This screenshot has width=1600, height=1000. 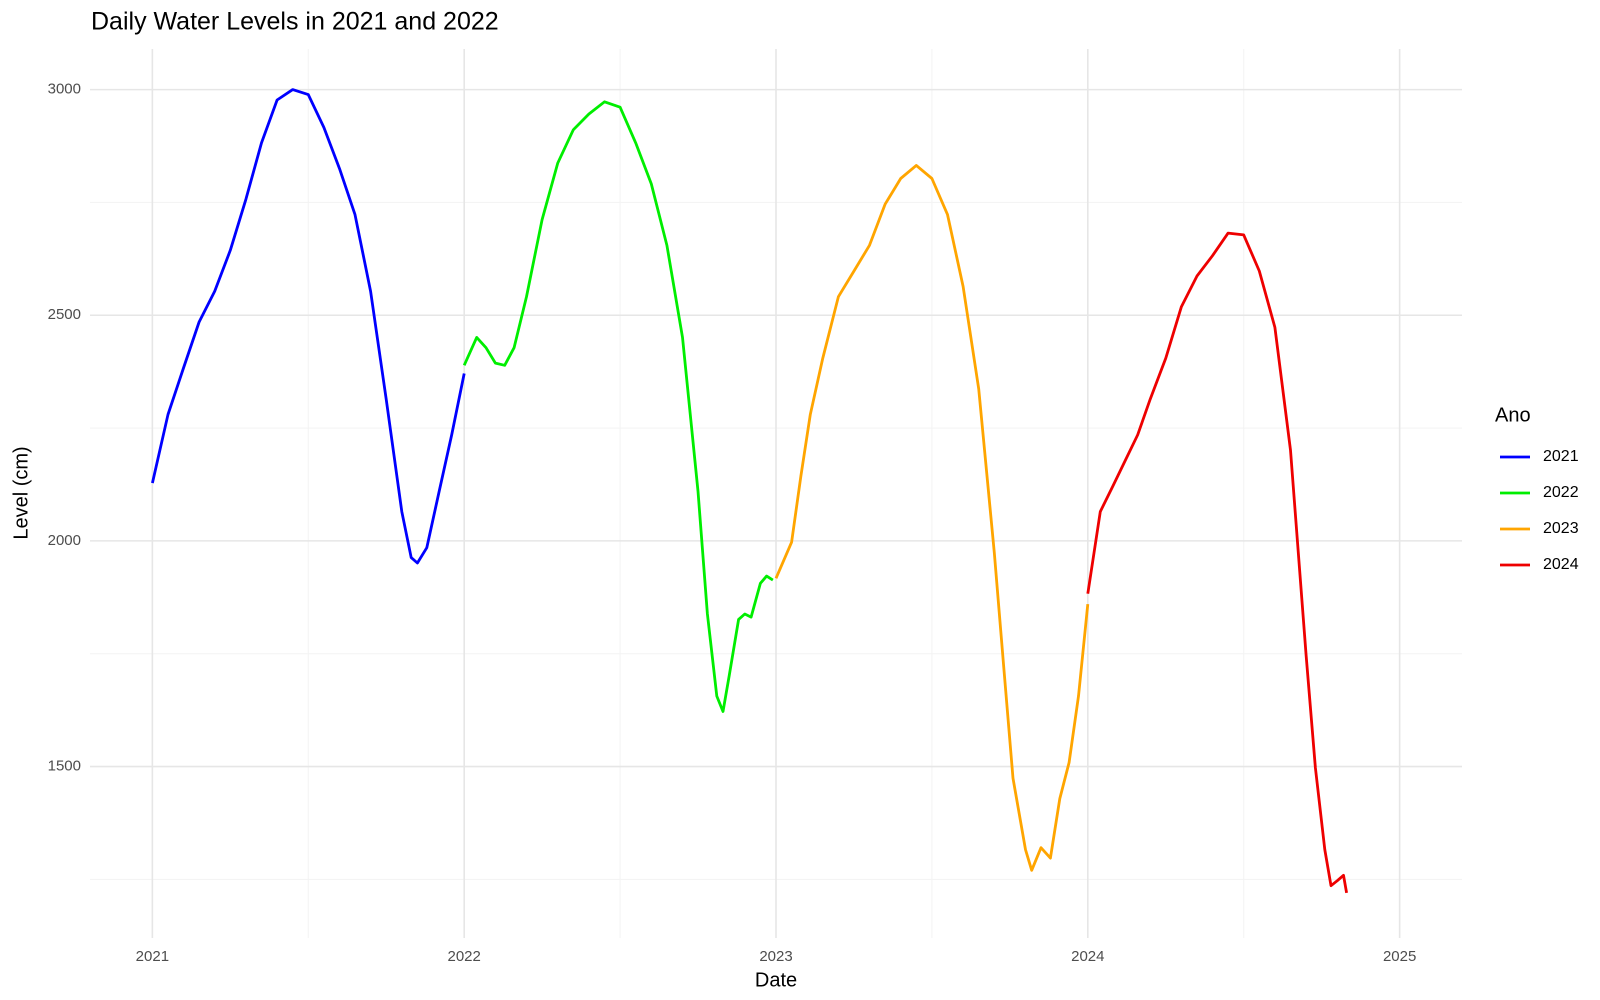 I want to click on x-tick-label: 2022, so click(x=463, y=956).